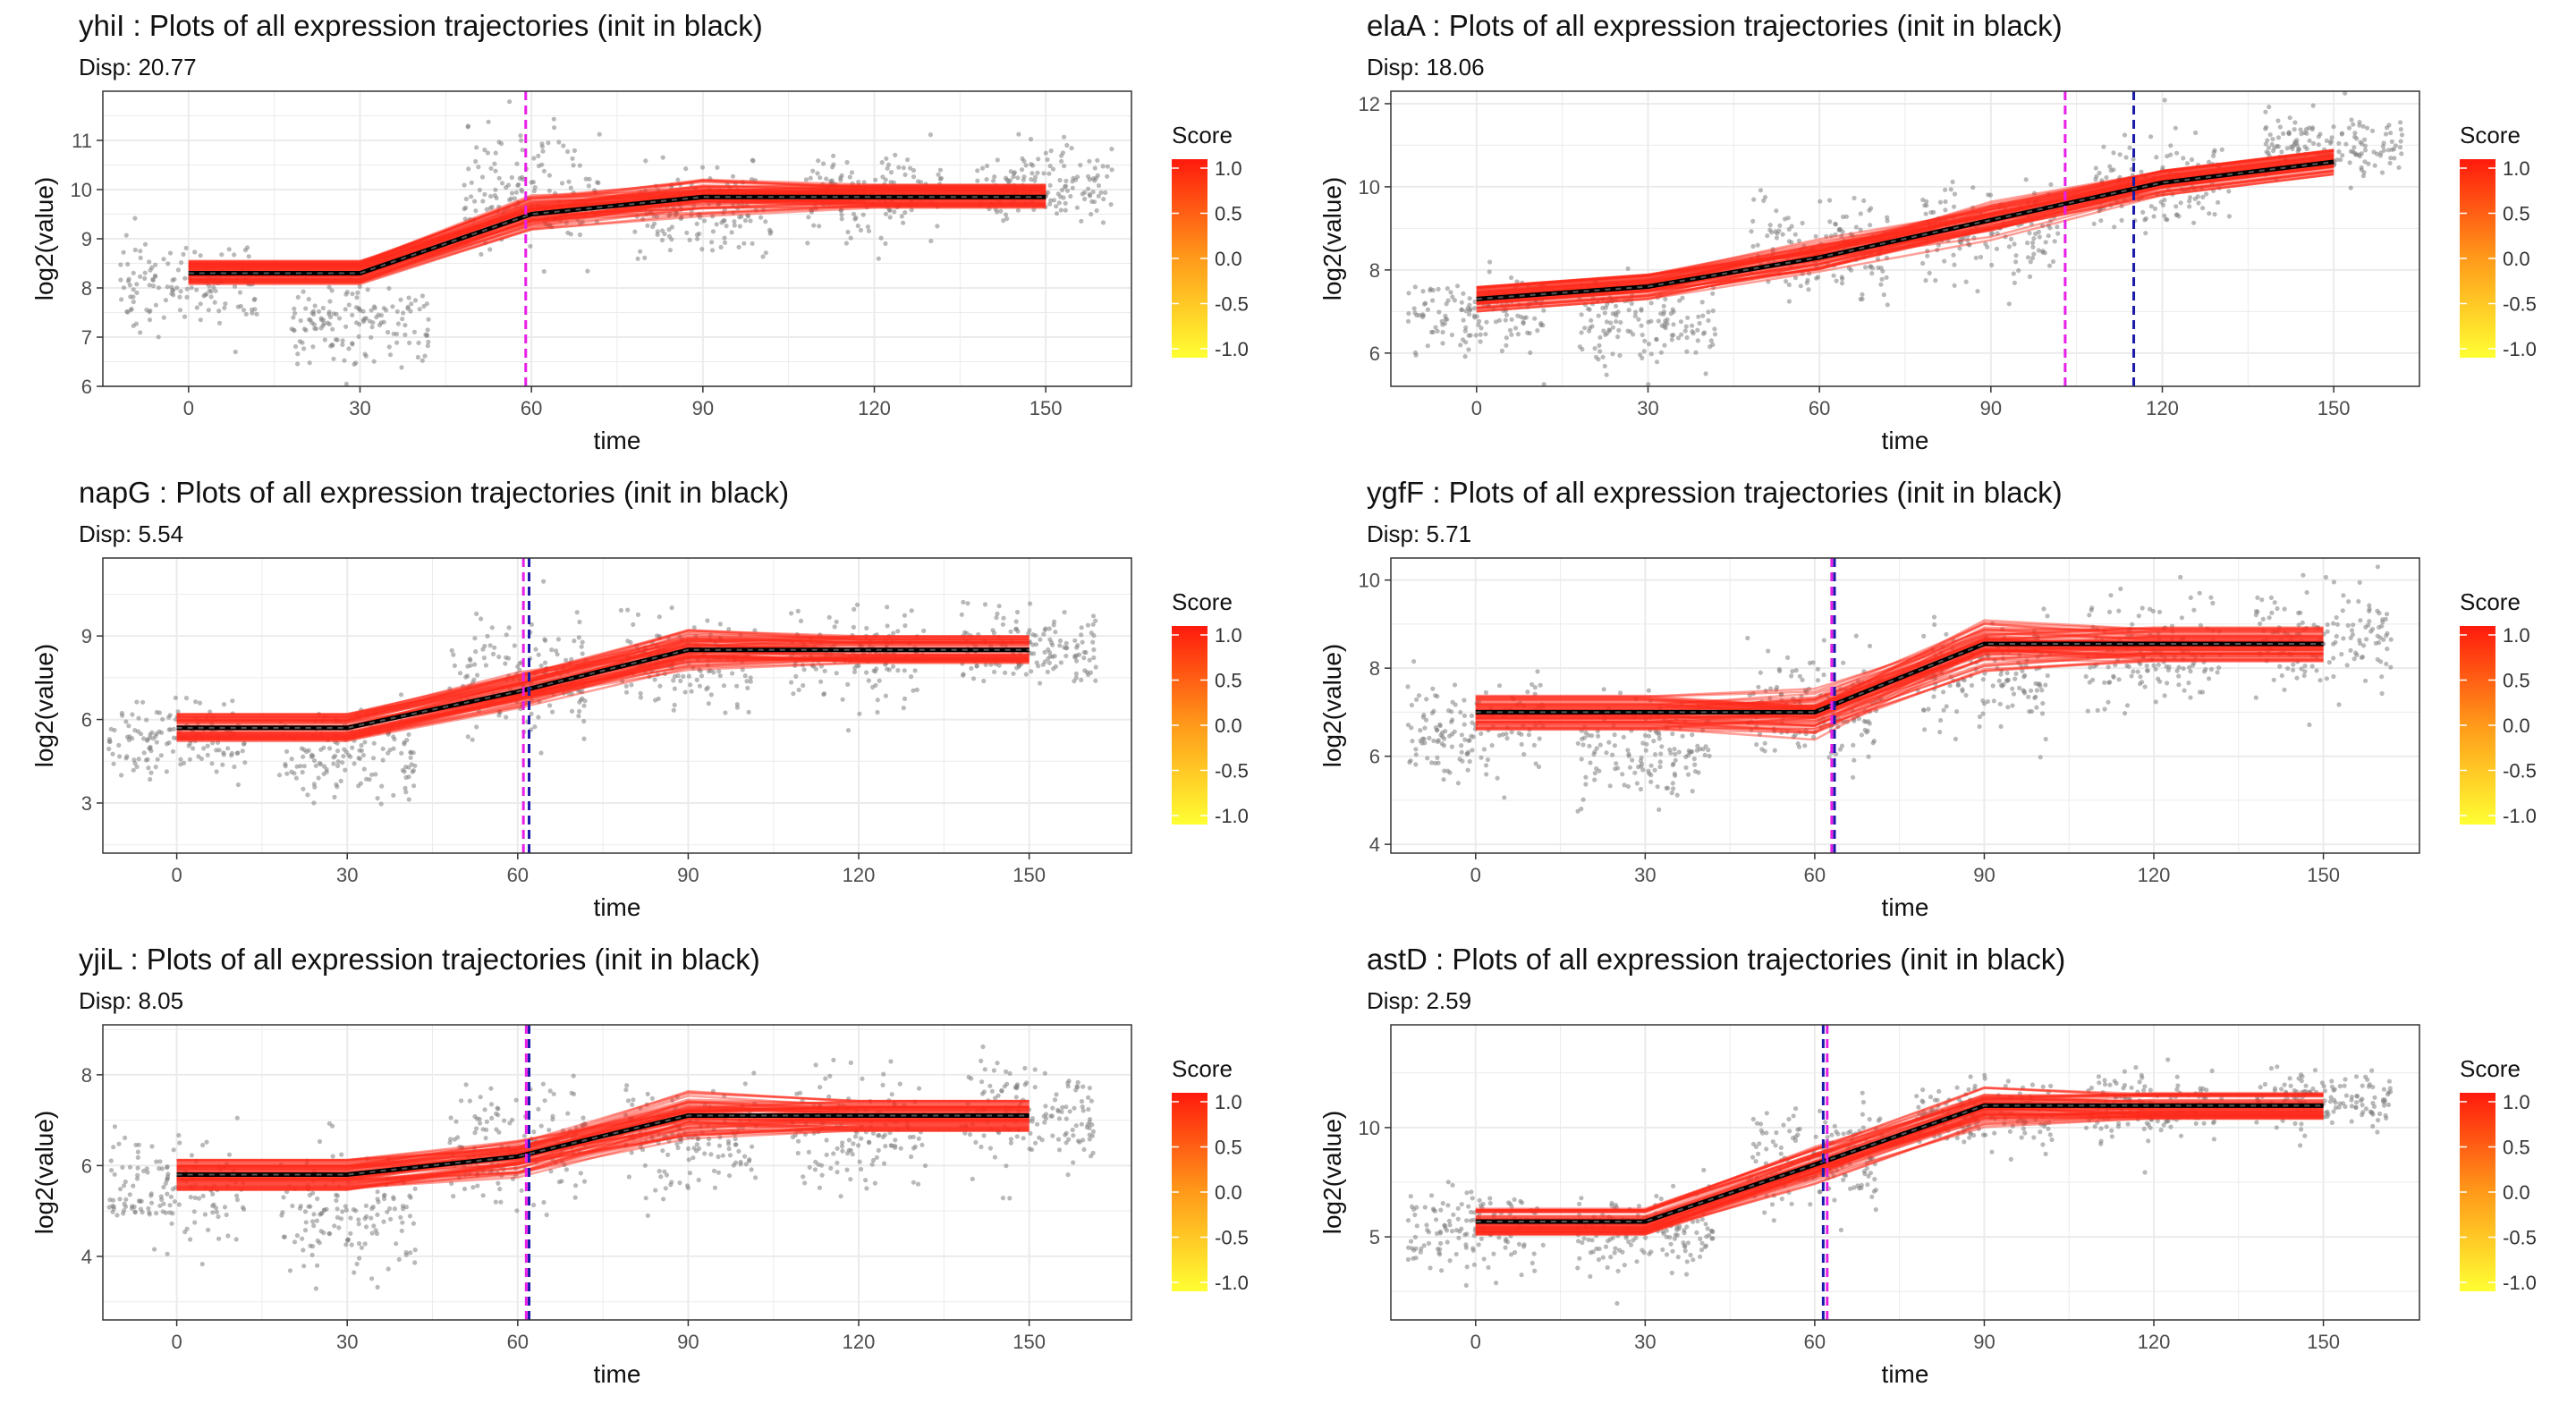 This screenshot has width=2576, height=1404. I want to click on trajectory-line, so click(617, 246).